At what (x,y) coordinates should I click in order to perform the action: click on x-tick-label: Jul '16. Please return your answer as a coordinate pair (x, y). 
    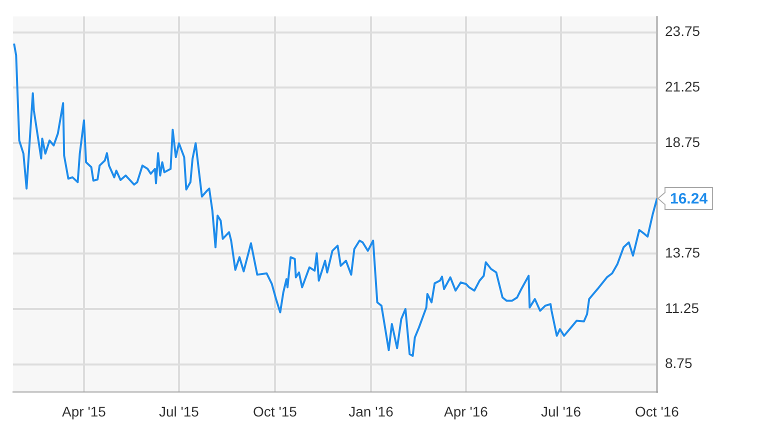
    Looking at the image, I should click on (561, 411).